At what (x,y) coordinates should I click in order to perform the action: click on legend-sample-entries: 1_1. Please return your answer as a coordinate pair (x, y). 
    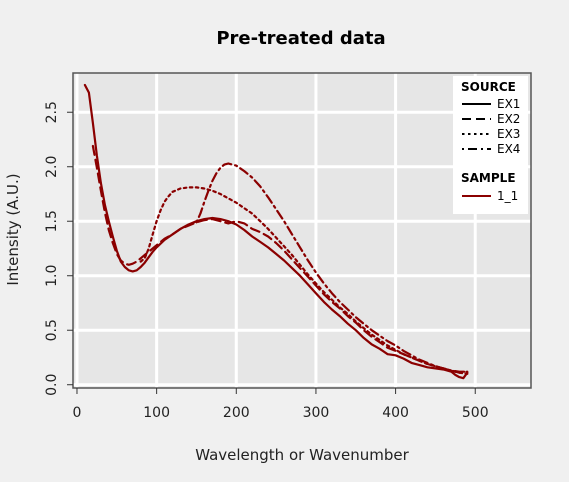
    Looking at the image, I should click on (490, 196).